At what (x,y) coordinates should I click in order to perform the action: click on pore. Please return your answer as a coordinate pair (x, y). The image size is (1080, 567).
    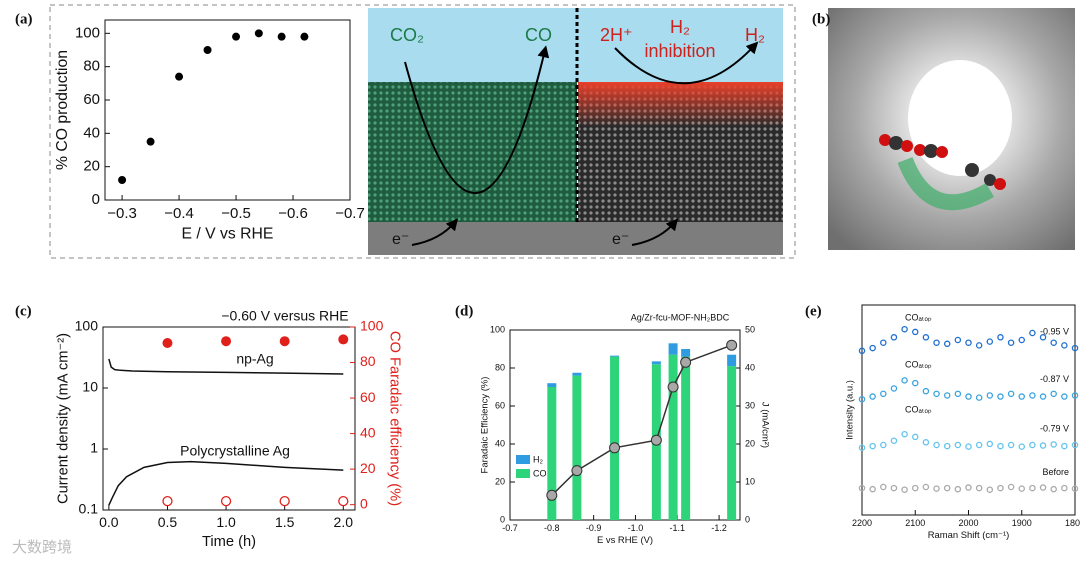
    Looking at the image, I should click on (960, 118).